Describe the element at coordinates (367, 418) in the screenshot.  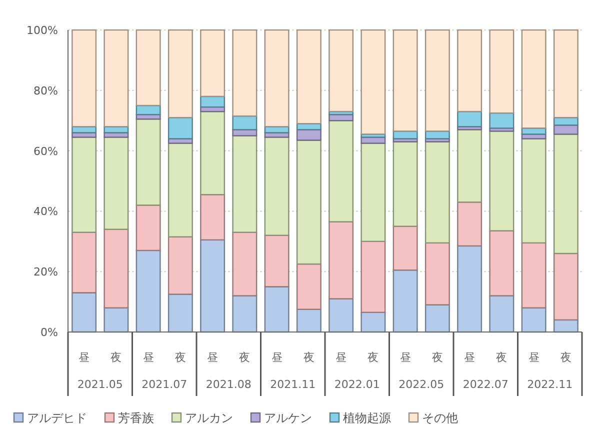
I see `legend-label: 植物起源` at that location.